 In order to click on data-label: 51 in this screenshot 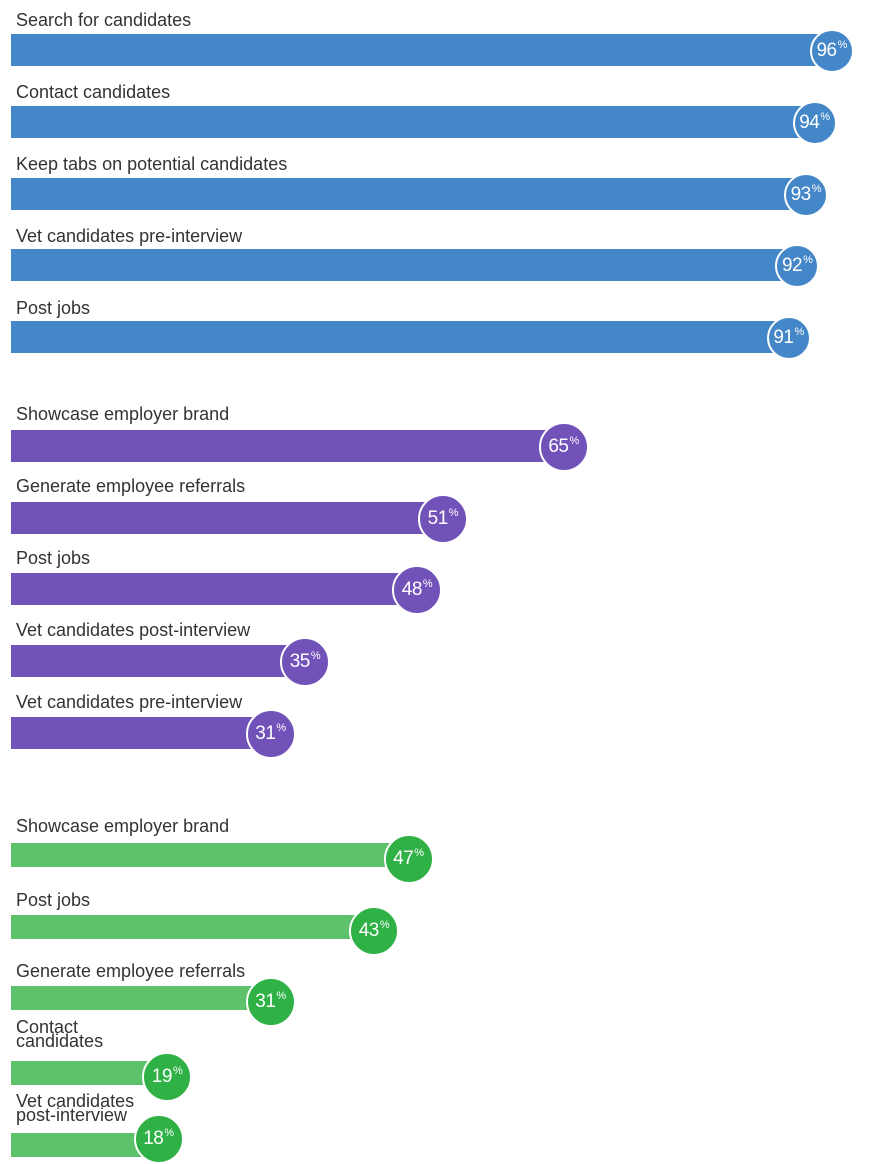, I will do `click(438, 518)`.